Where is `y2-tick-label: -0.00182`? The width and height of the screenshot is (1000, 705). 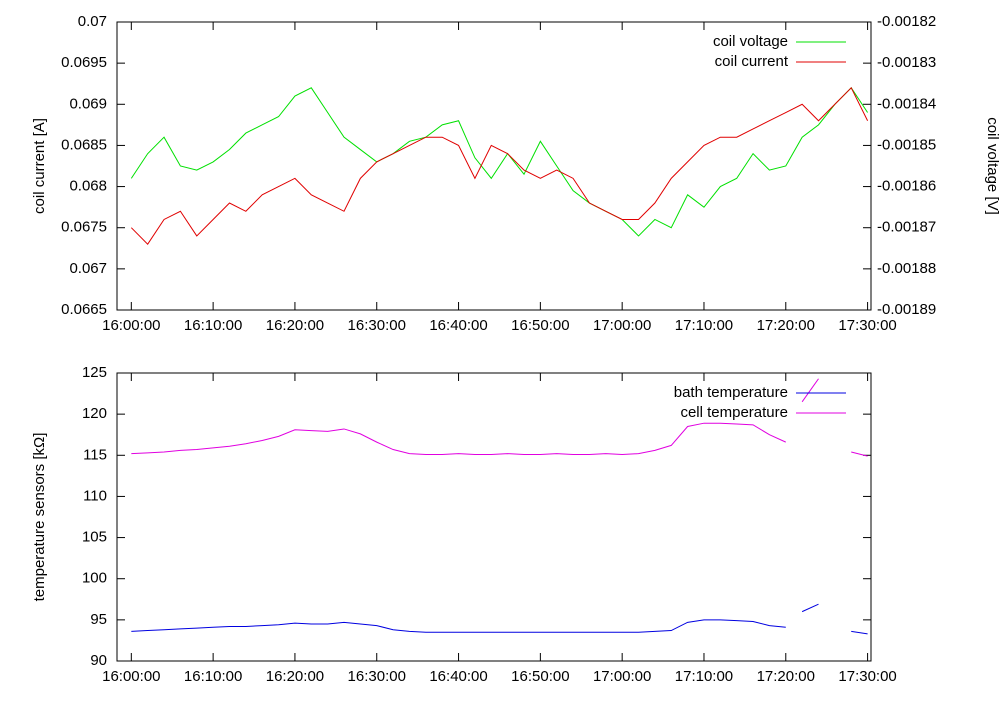
y2-tick-label: -0.00182 is located at coordinates (906, 21).